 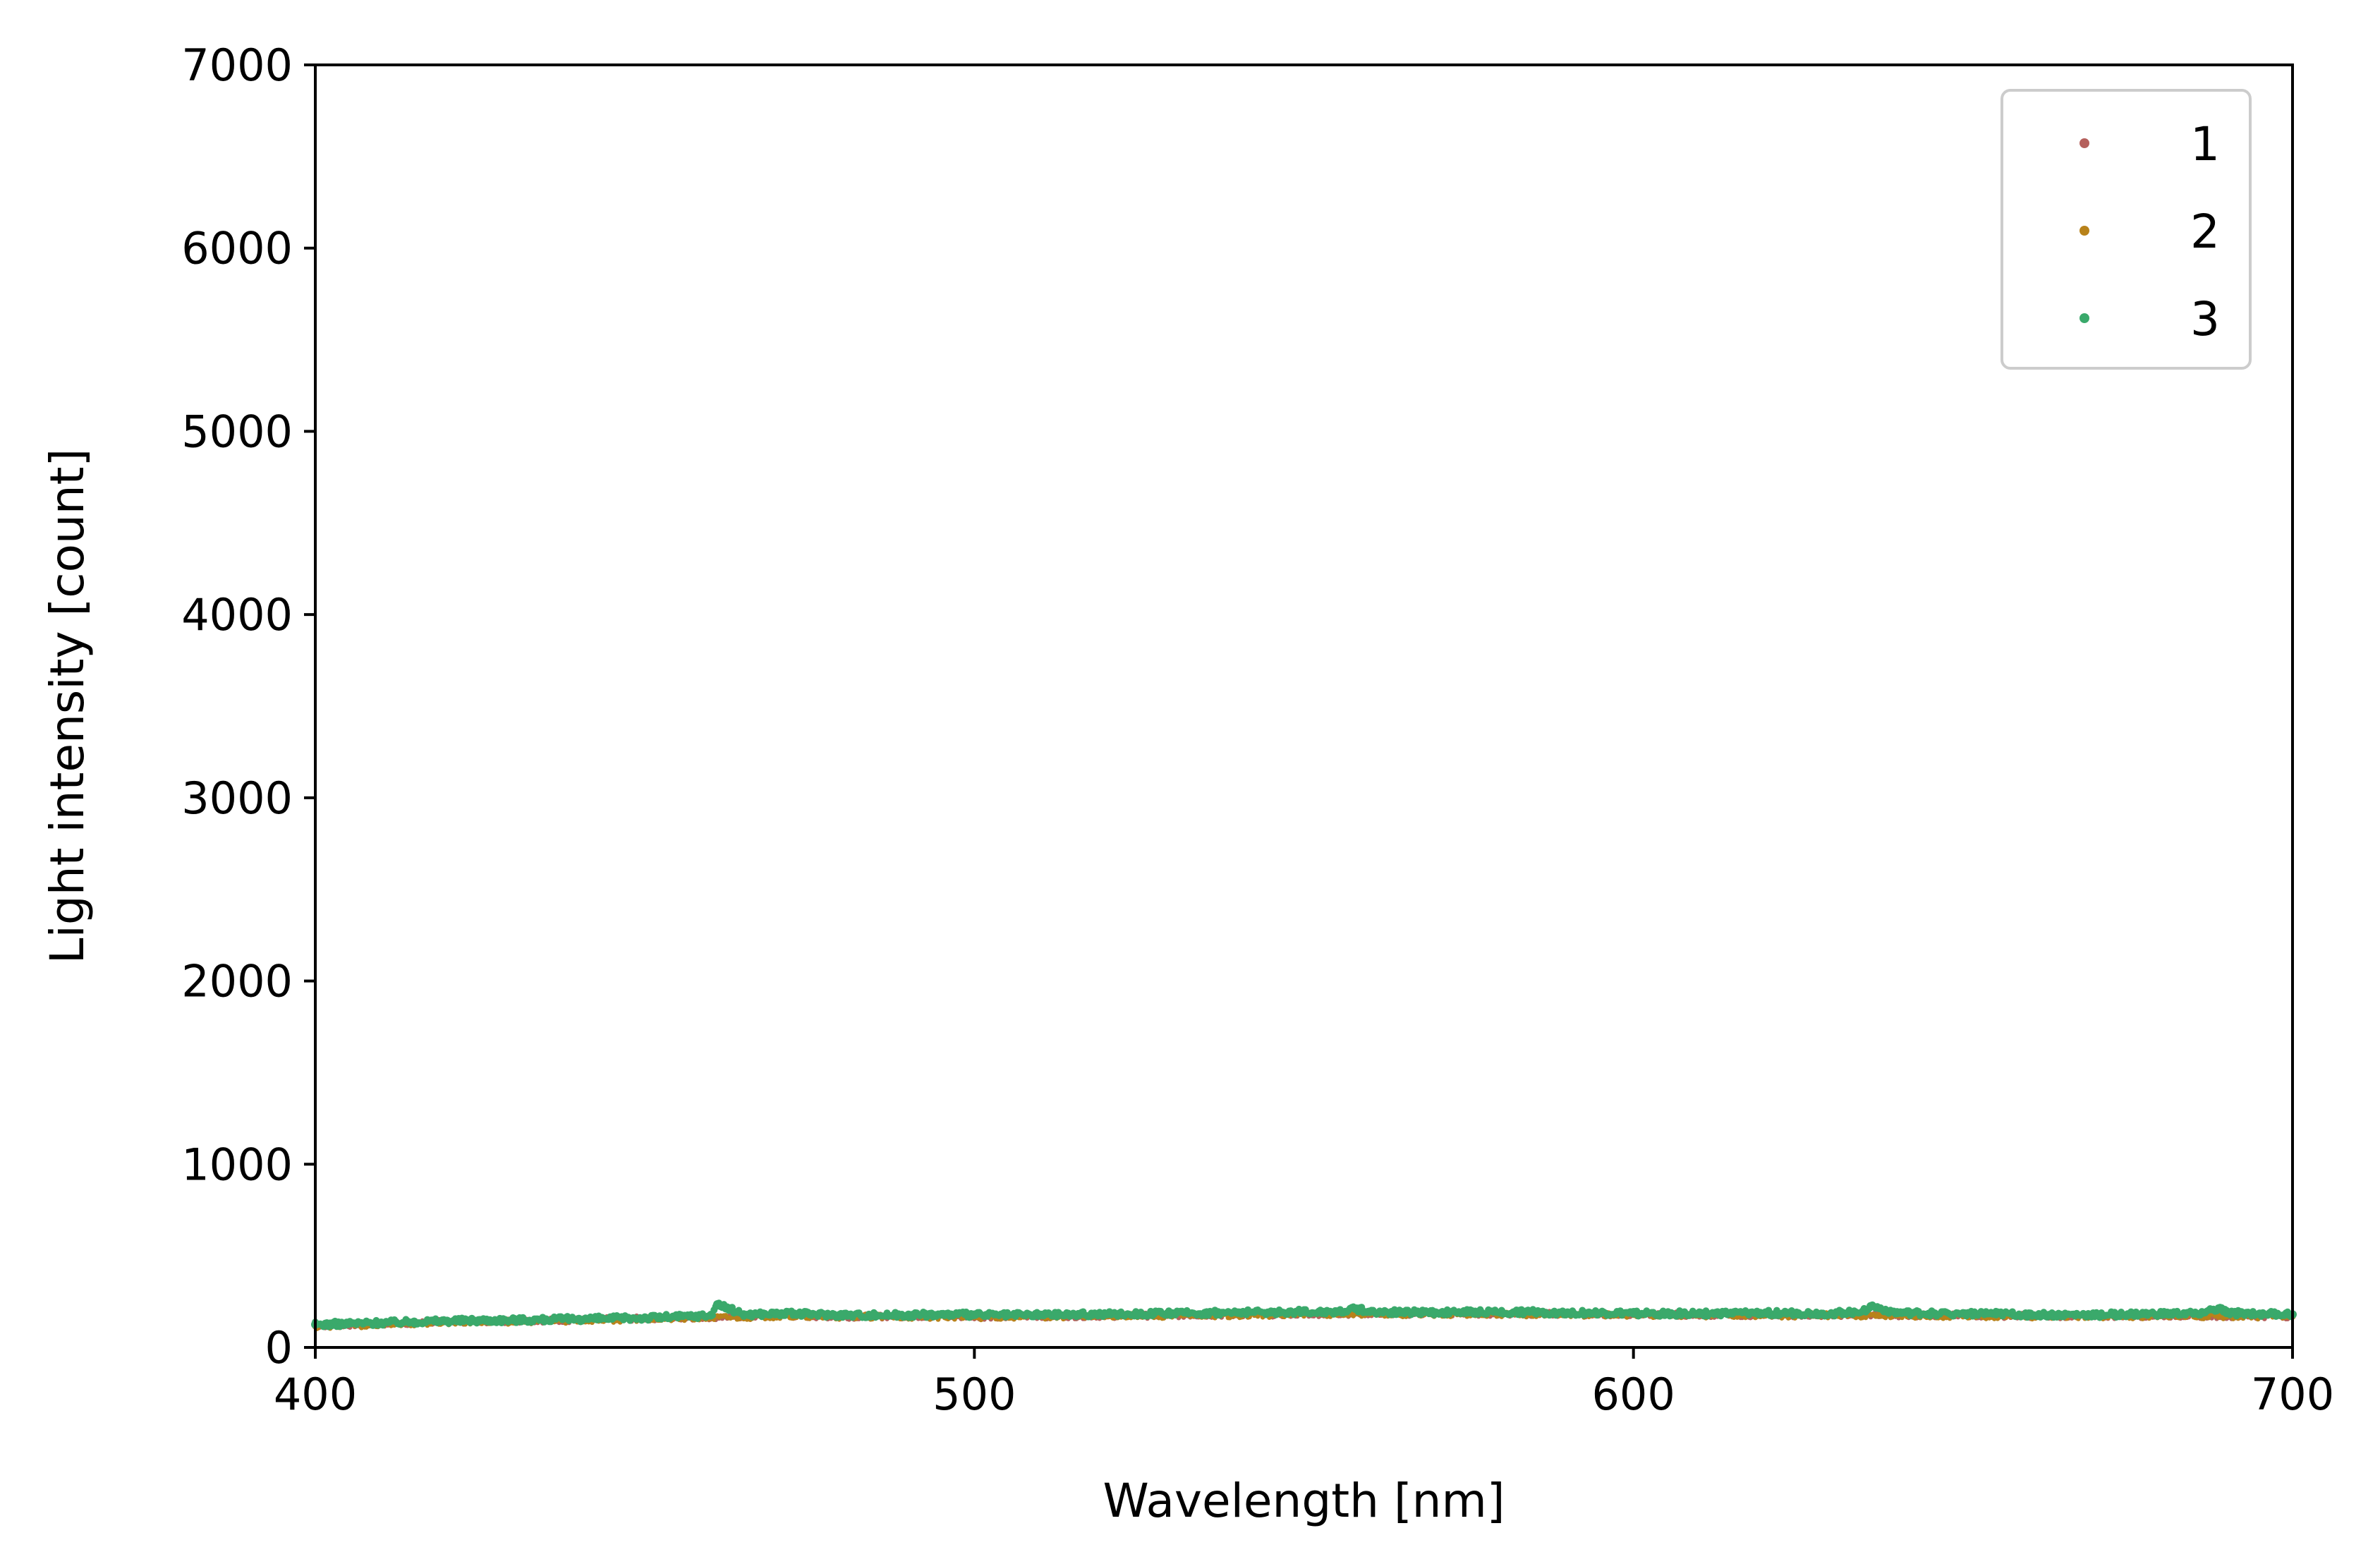 I want to click on x-axis-label: Wavelength [nm], so click(x=1304, y=1501).